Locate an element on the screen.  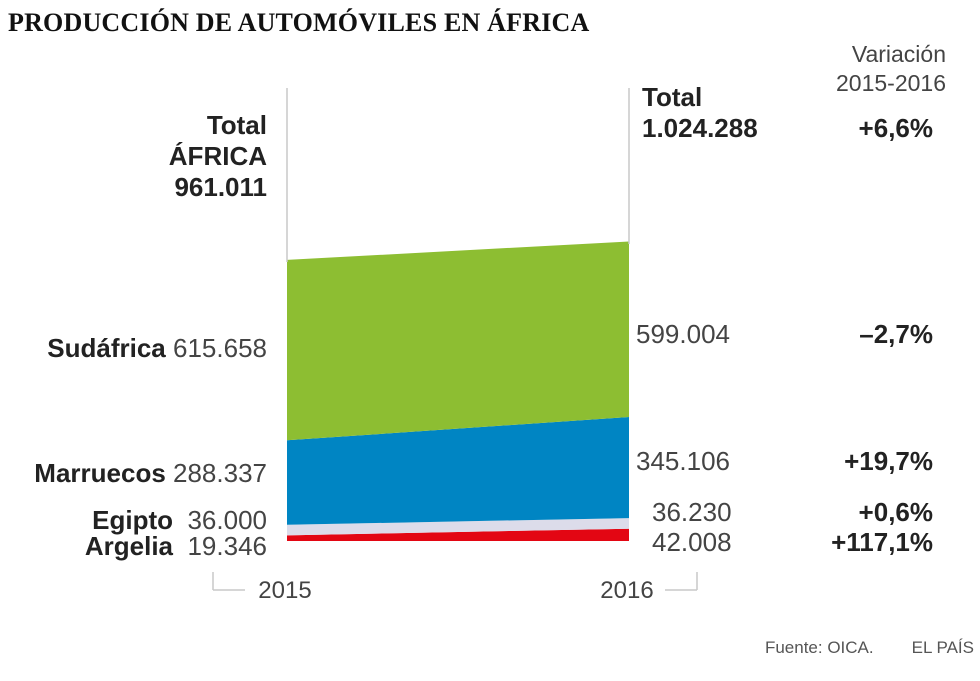
variation-header: Variación 2015-2016 is located at coordinates (891, 69).